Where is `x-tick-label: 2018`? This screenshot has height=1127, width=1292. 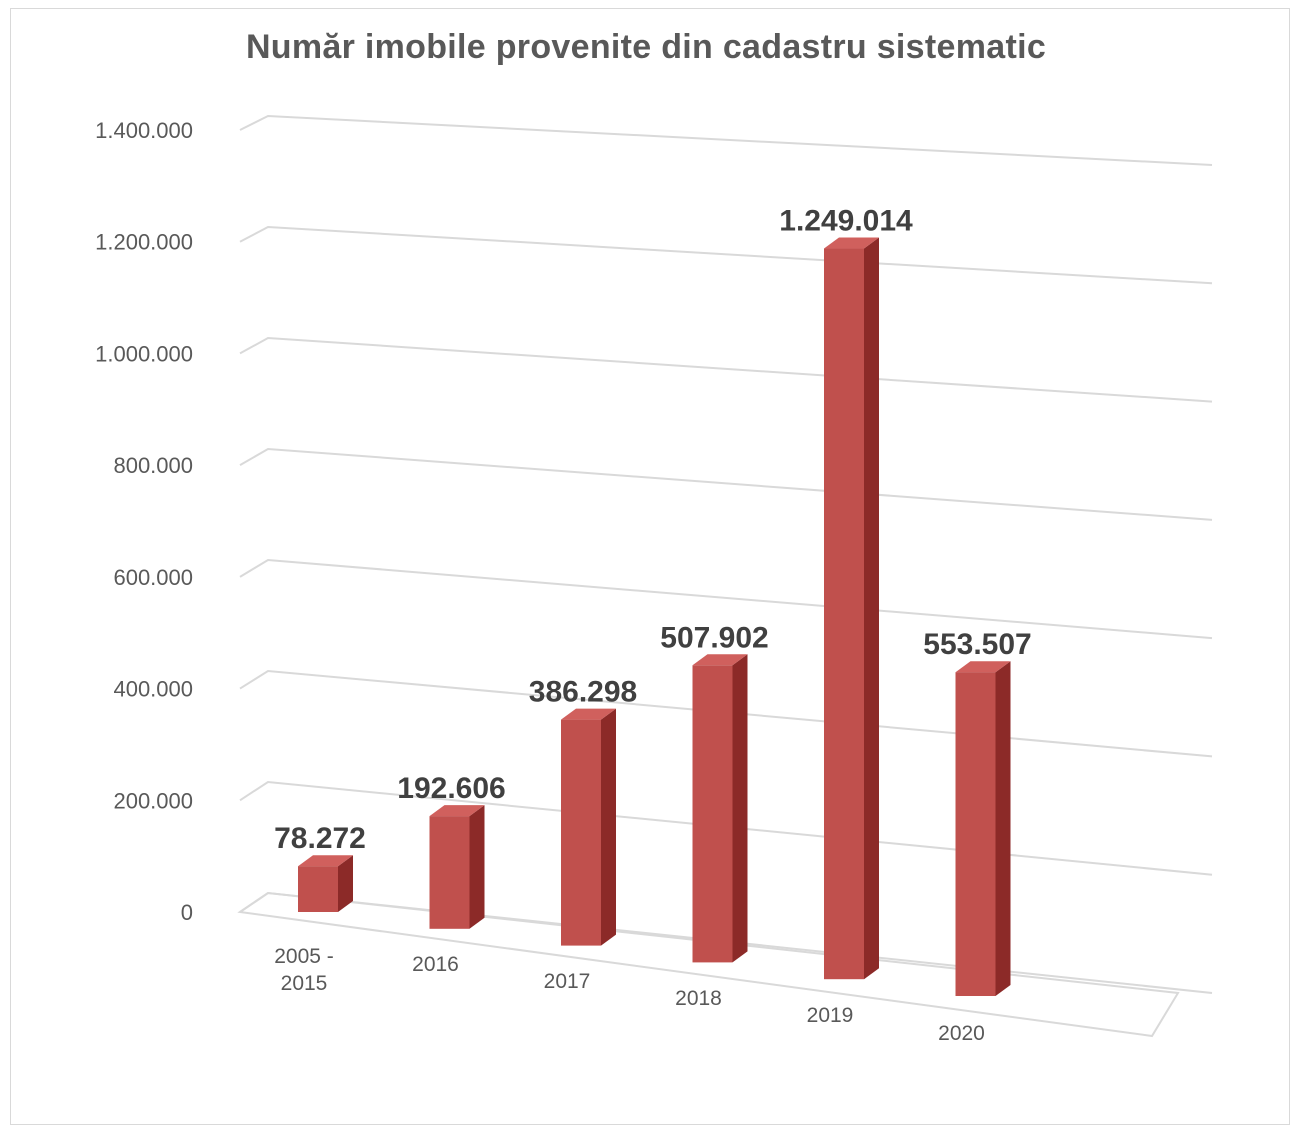
x-tick-label: 2018 is located at coordinates (698, 998).